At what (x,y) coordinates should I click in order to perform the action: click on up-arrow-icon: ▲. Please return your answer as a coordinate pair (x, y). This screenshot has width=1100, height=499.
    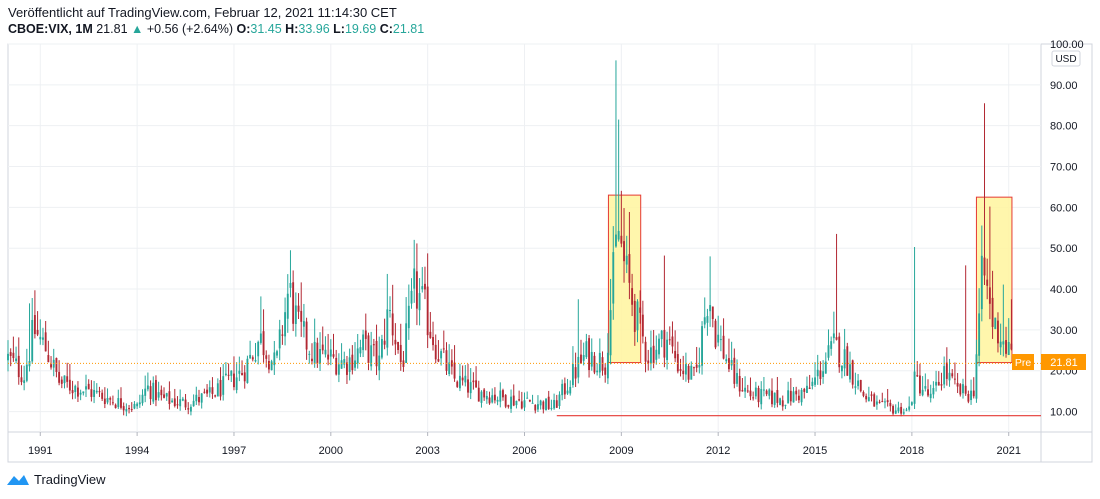
    Looking at the image, I should click on (137, 29).